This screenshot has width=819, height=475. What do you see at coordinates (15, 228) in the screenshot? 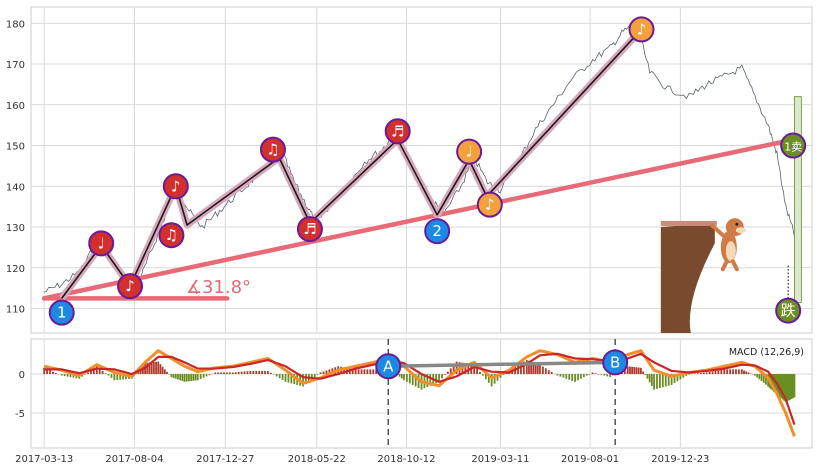
I see `price-tick-label: 130` at bounding box center [15, 228].